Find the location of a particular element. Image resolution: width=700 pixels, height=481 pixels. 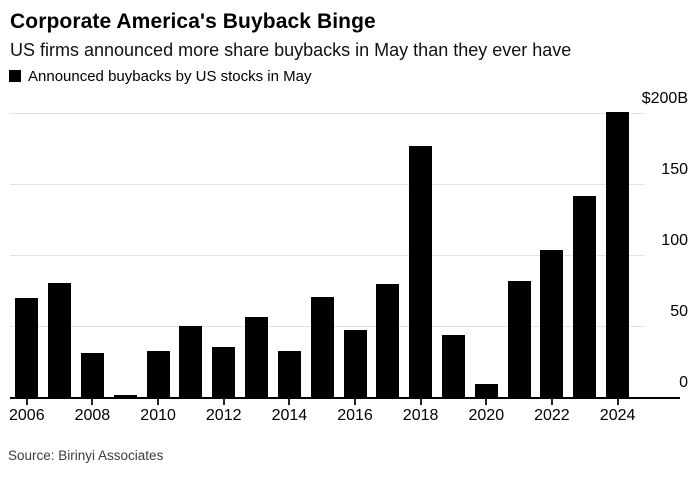

x-tick-2016 is located at coordinates (355, 401).